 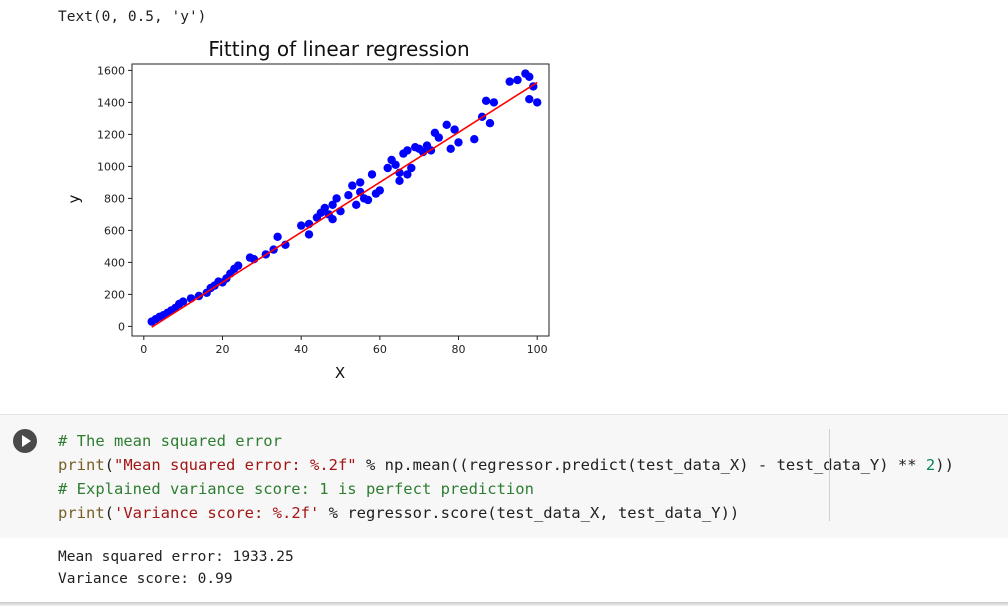 I want to click on play-icon, so click(x=26, y=441).